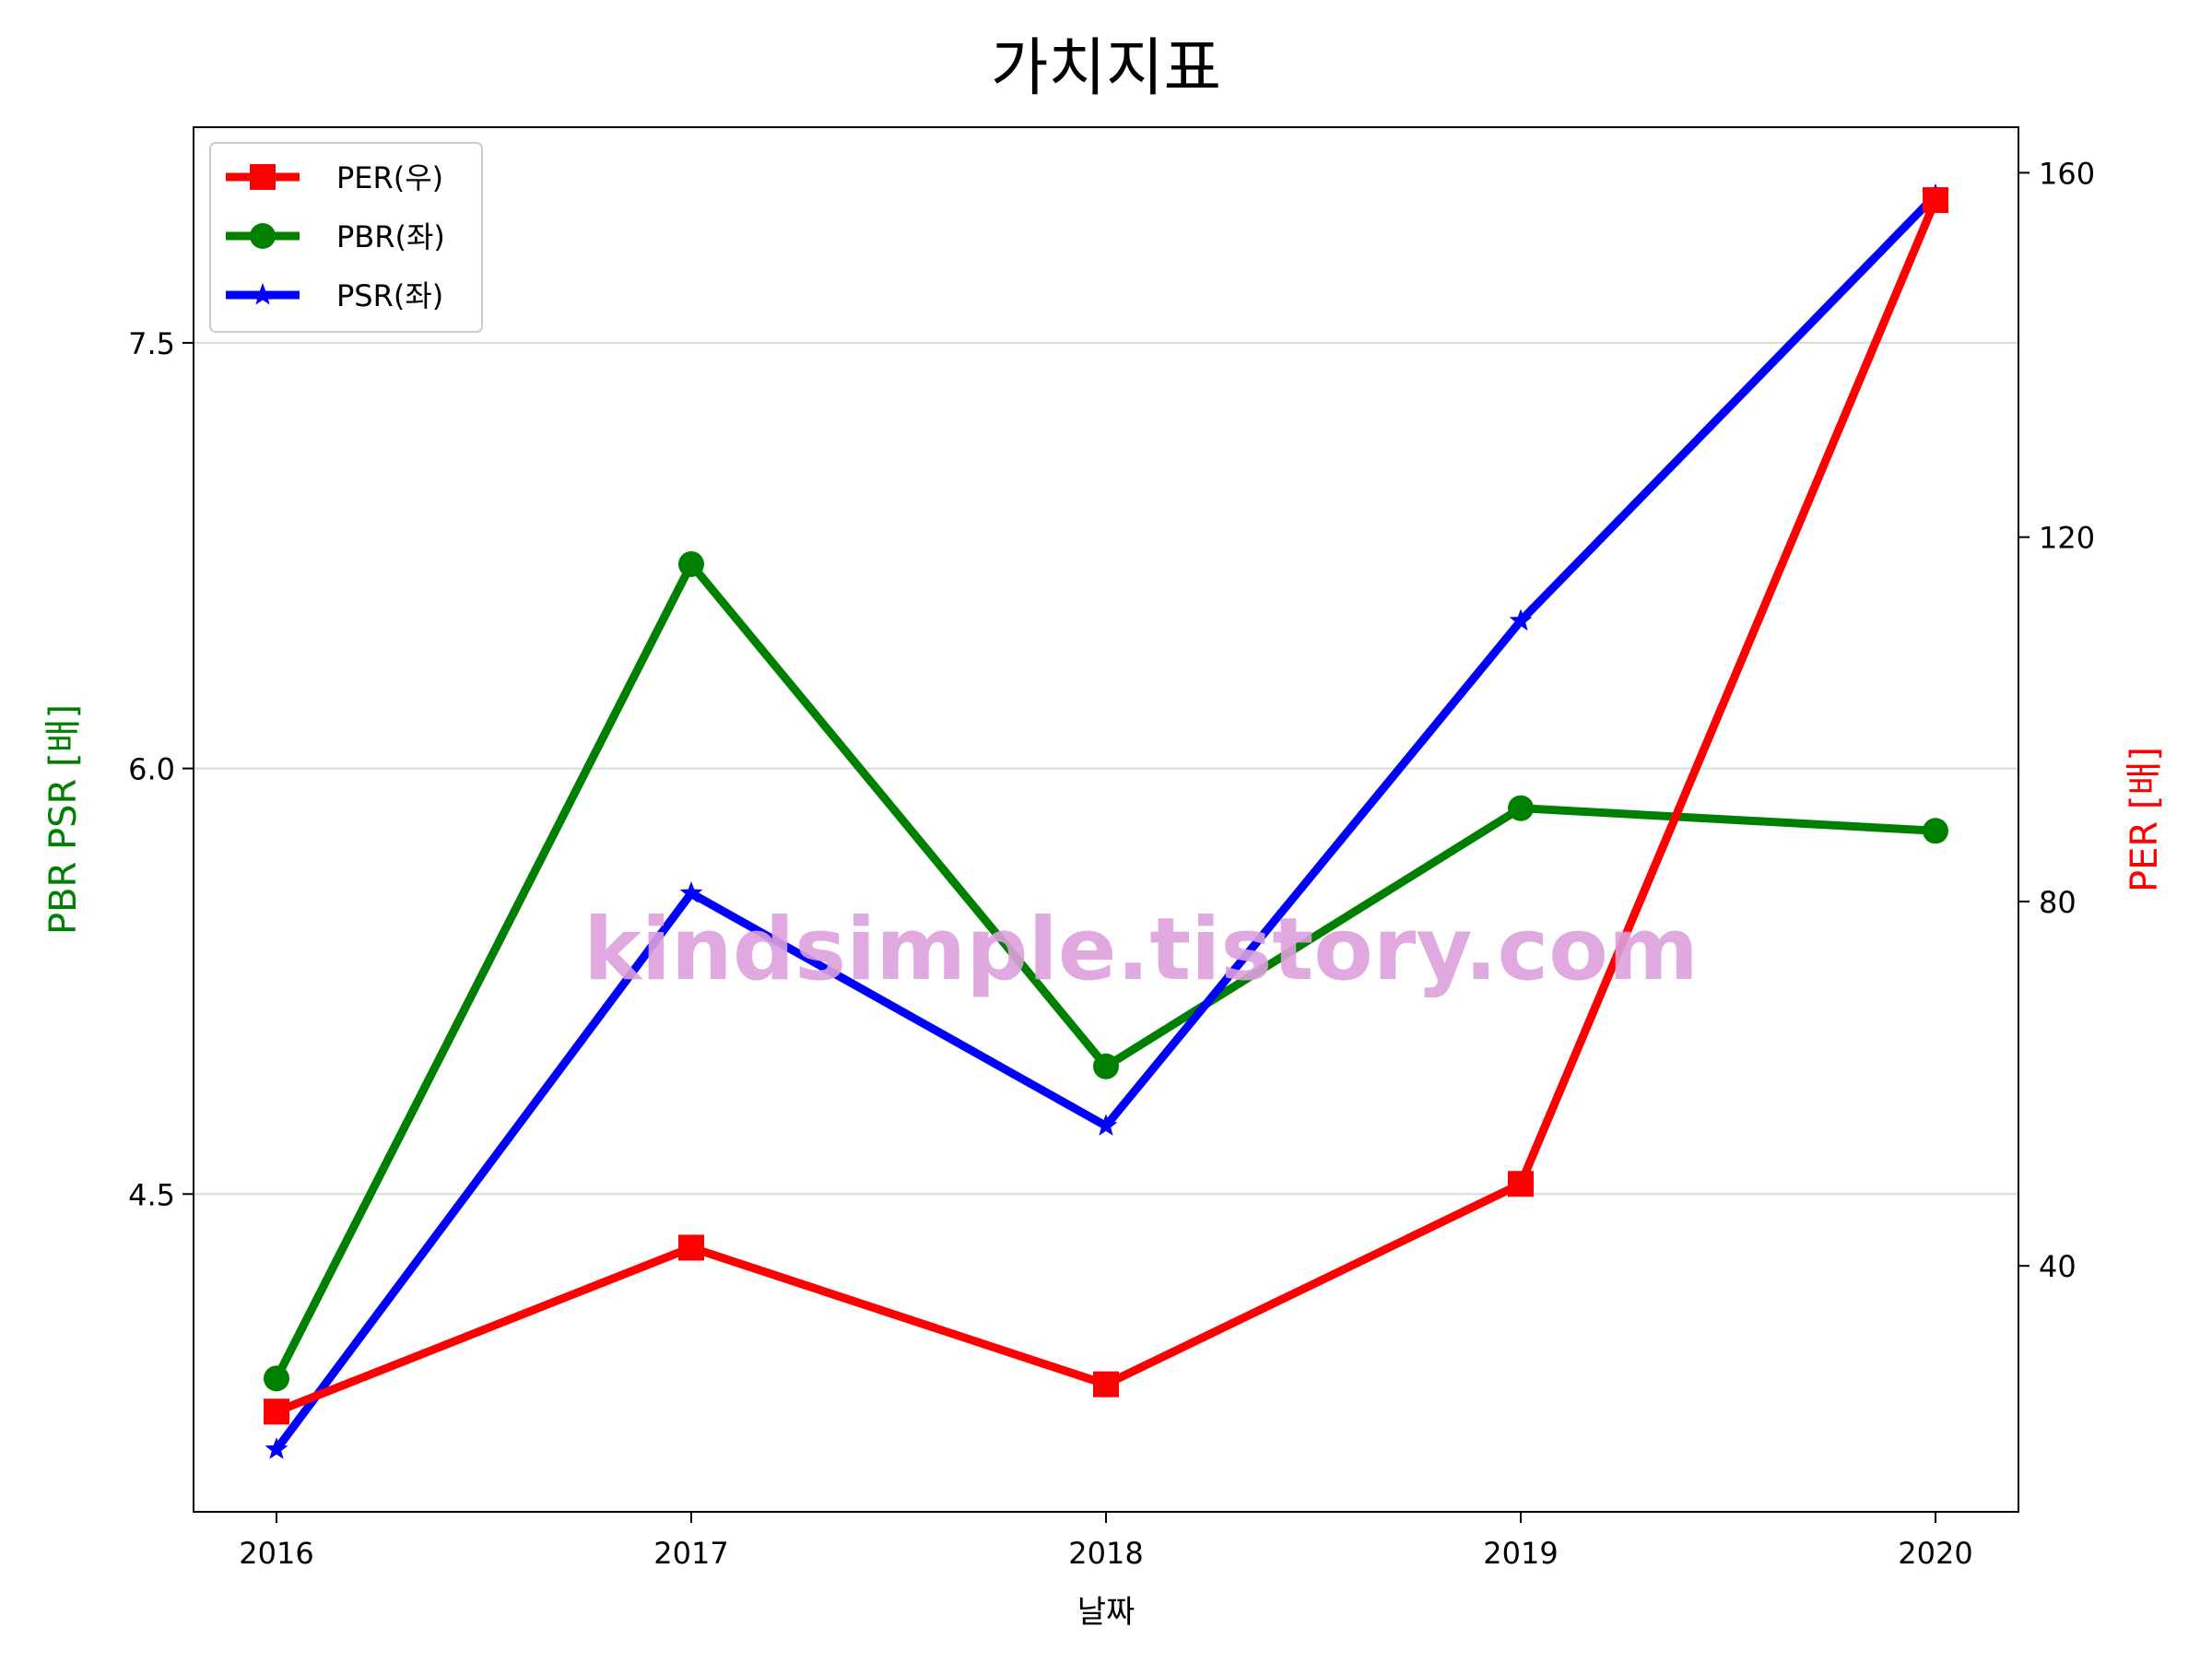 The height and width of the screenshot is (1663, 2212). I want to click on legend-label: PBR(좌), so click(390, 236).